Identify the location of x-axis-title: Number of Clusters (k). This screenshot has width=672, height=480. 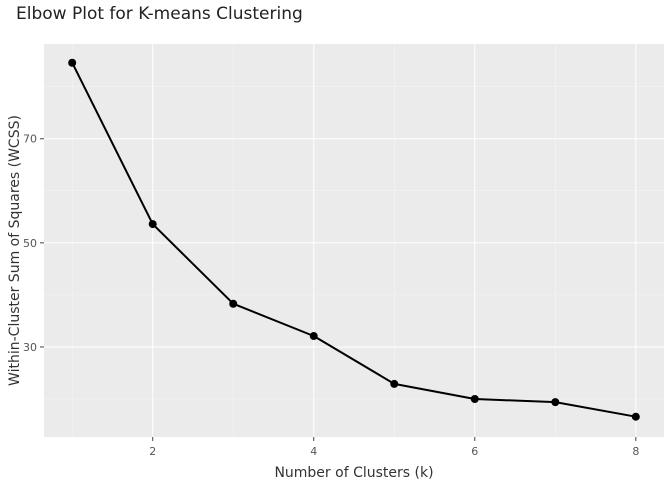
(353, 472).